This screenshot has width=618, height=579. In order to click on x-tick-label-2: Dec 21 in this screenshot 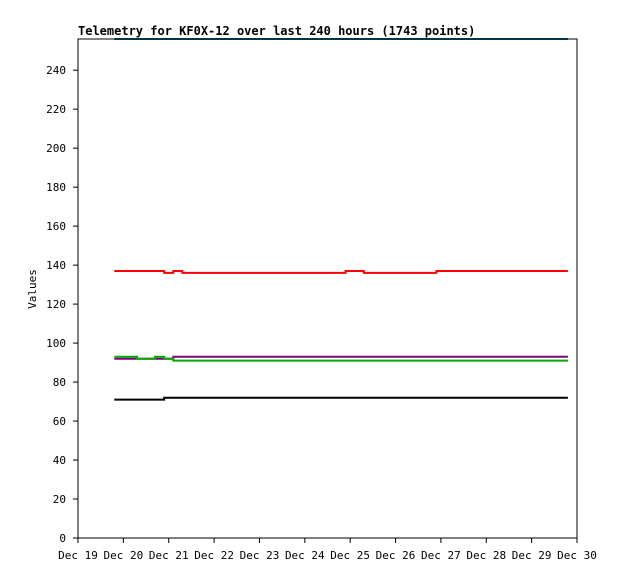, I will do `click(169, 555)`.